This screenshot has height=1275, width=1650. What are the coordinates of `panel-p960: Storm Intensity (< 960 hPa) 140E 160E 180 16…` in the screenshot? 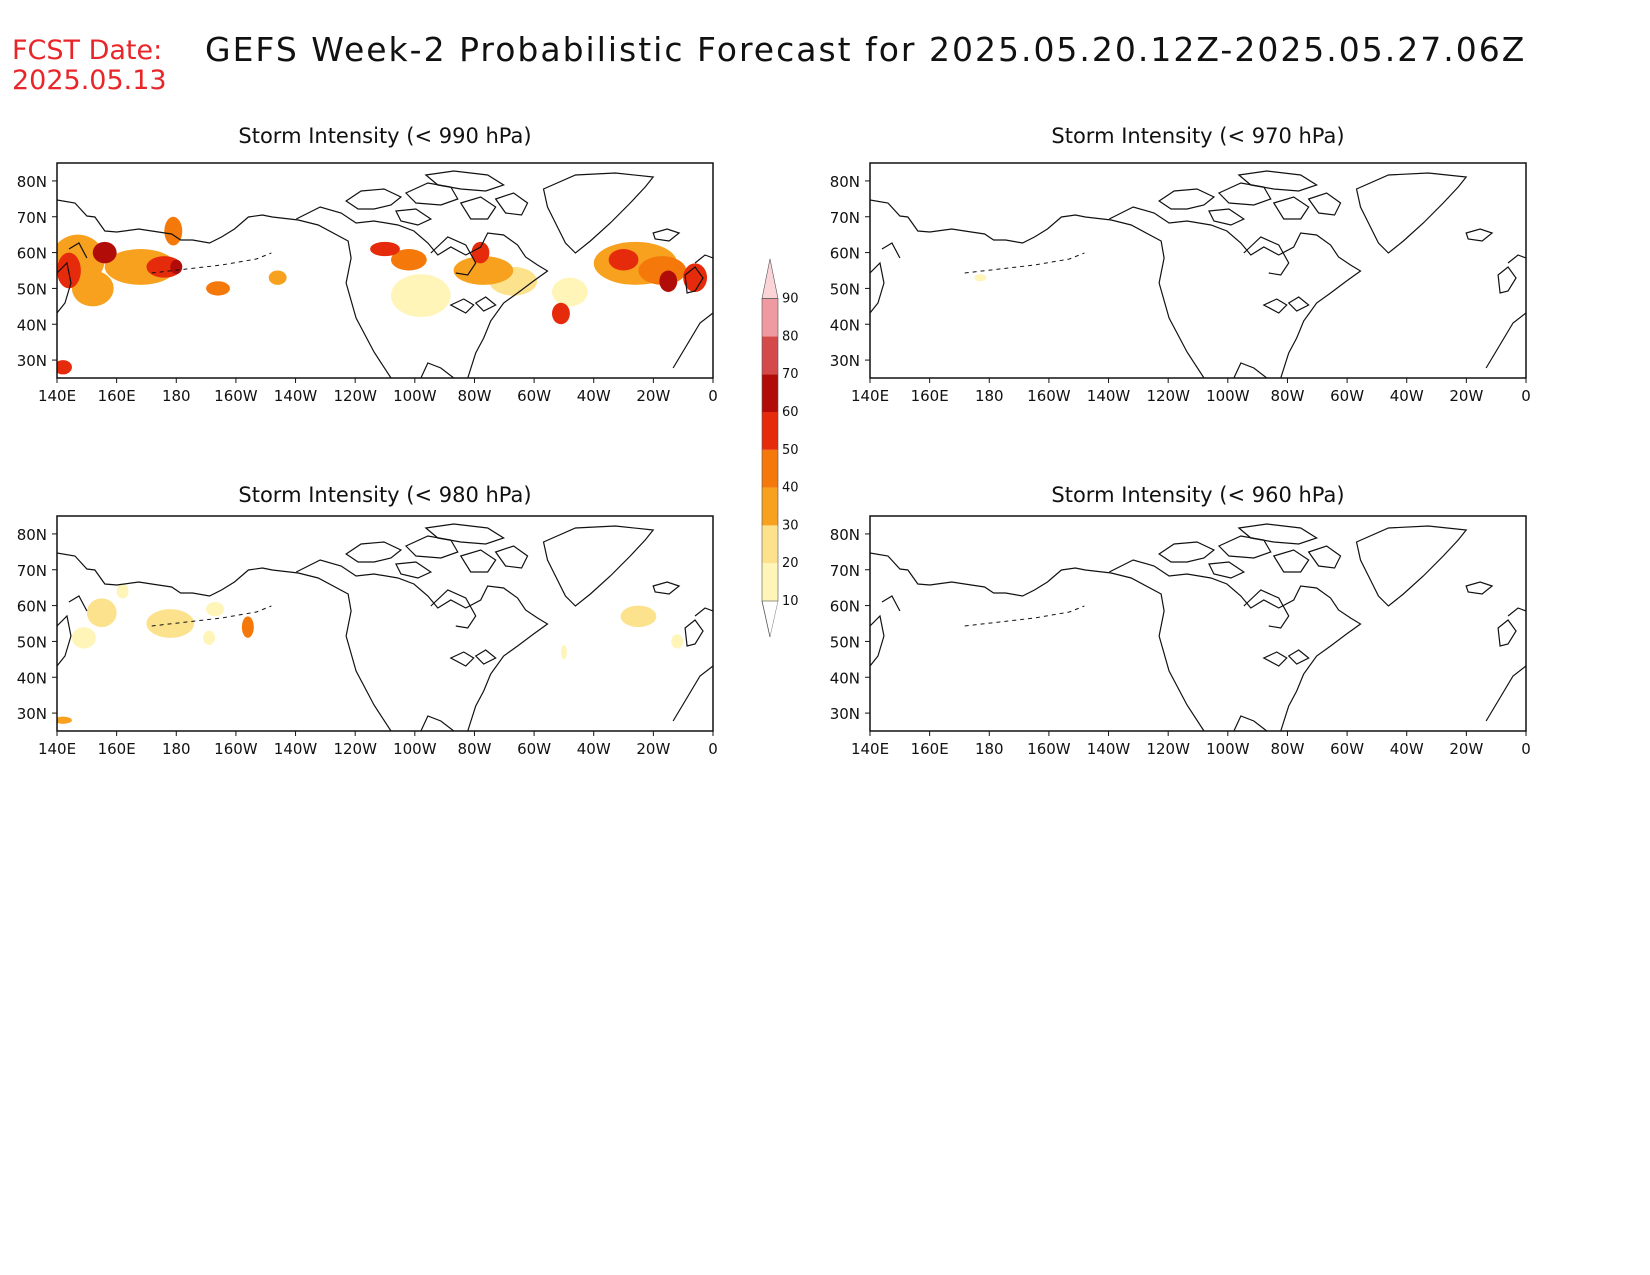 It's located at (1180, 620).